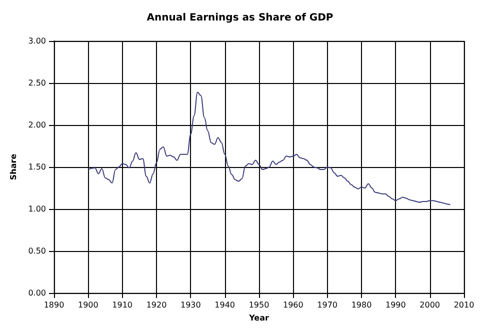 The image size is (480, 330). I want to click on x-tick-label: 2010, so click(464, 305).